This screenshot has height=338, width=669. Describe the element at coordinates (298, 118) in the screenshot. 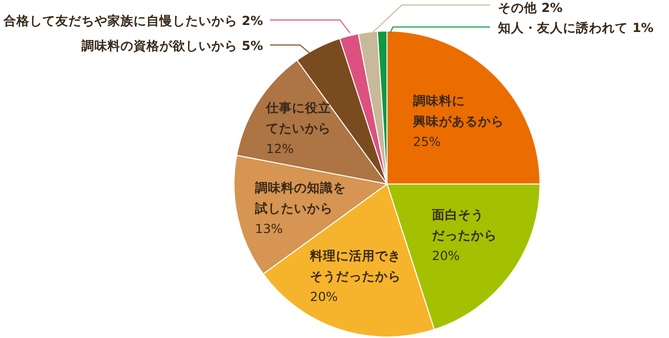

I see `slice-label: 仕事に役立てたいから` at that location.